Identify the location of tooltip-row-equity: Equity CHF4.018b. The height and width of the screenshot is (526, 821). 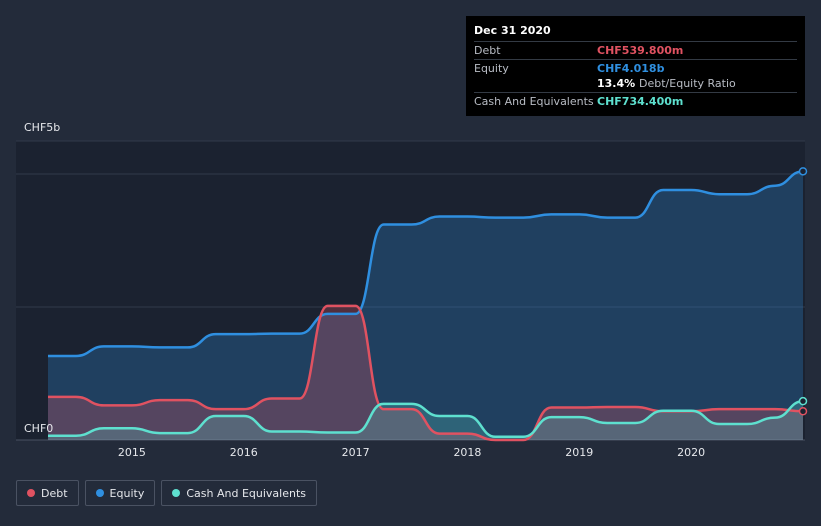
(635, 68).